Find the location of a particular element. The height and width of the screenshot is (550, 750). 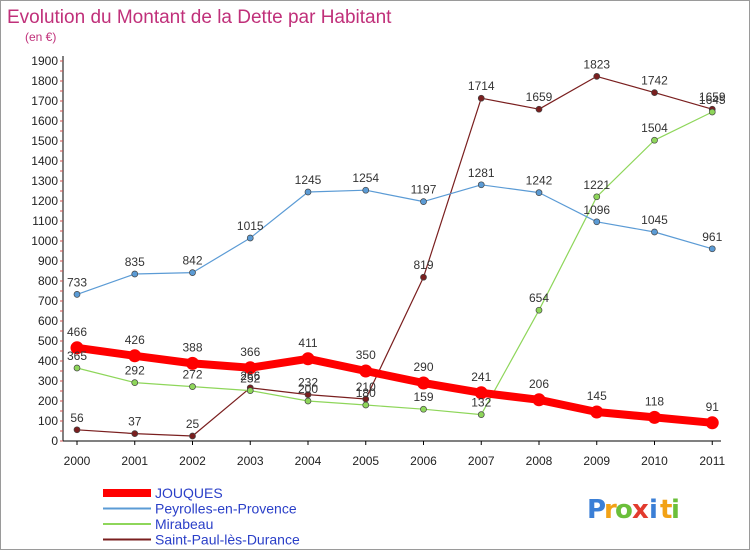

data-label-mirabeau: 1504 is located at coordinates (654, 128).